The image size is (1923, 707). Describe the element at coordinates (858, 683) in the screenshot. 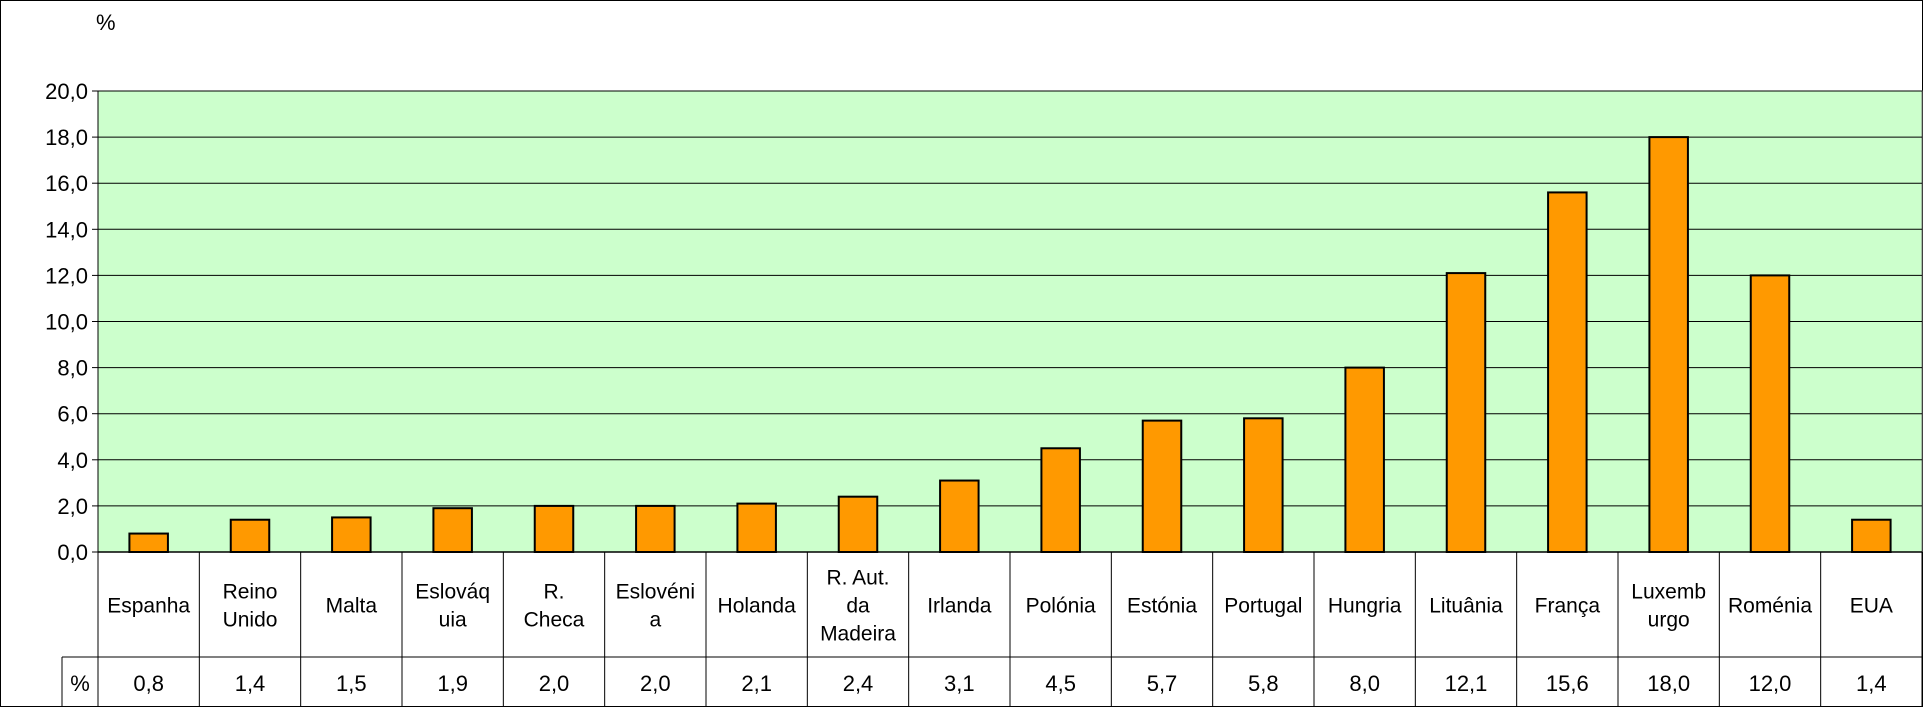

I see `value-label: 2,4` at that location.